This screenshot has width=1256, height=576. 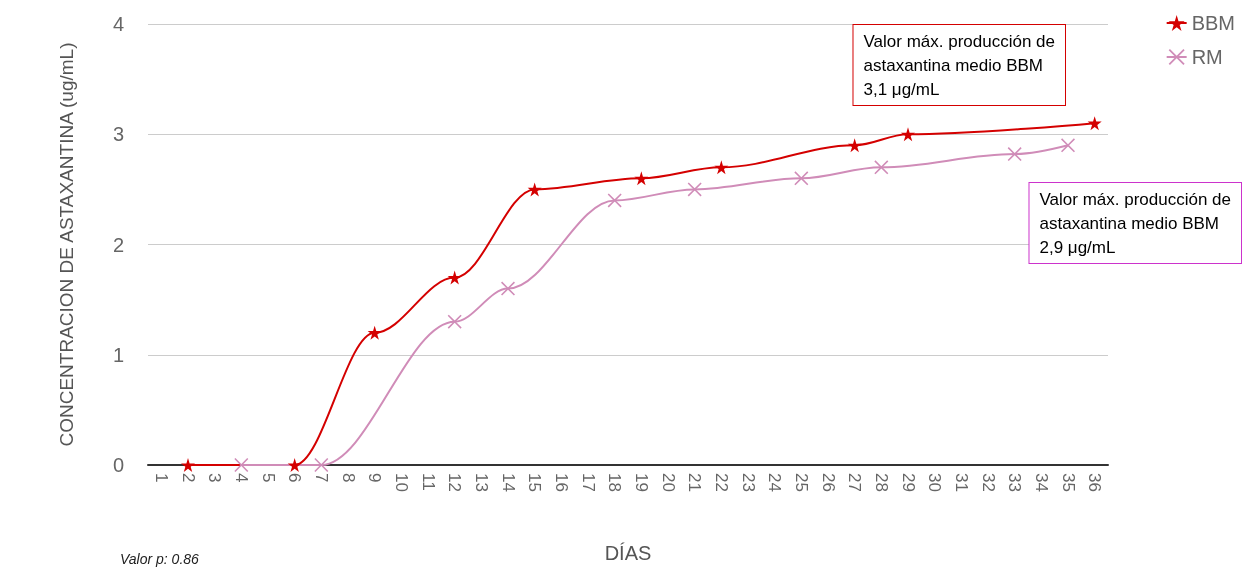 What do you see at coordinates (508, 482) in the screenshot?
I see `x-tick-label: 14` at bounding box center [508, 482].